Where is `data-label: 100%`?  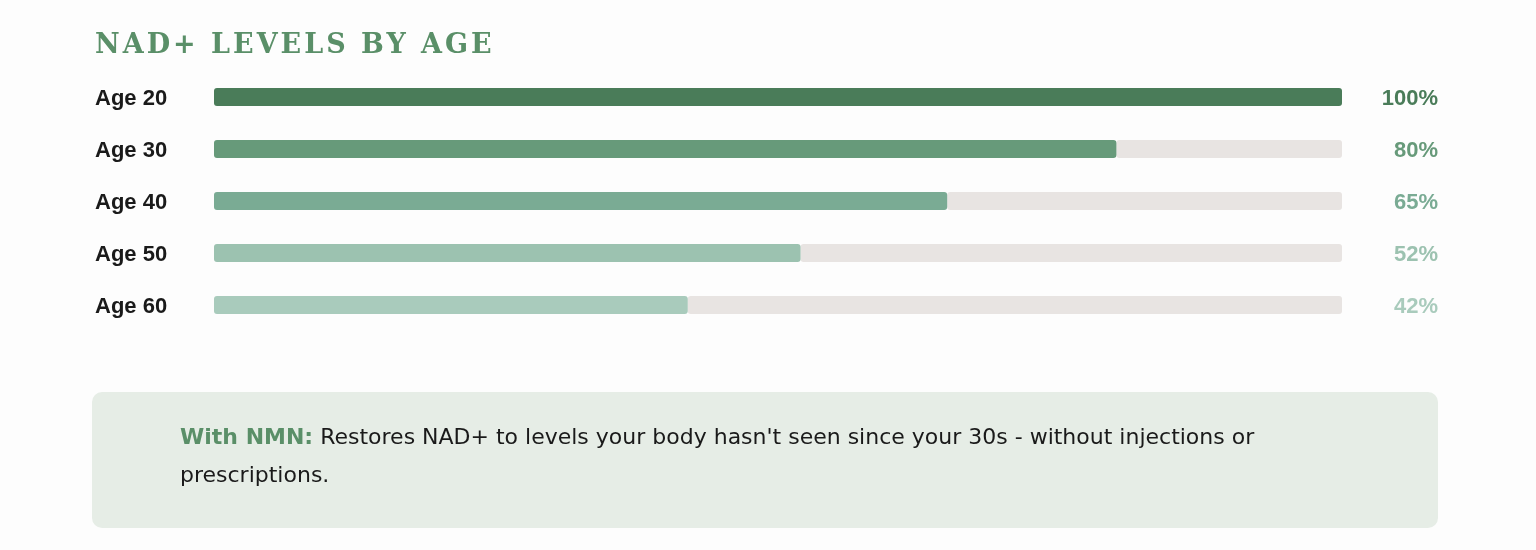 data-label: 100% is located at coordinates (1409, 97).